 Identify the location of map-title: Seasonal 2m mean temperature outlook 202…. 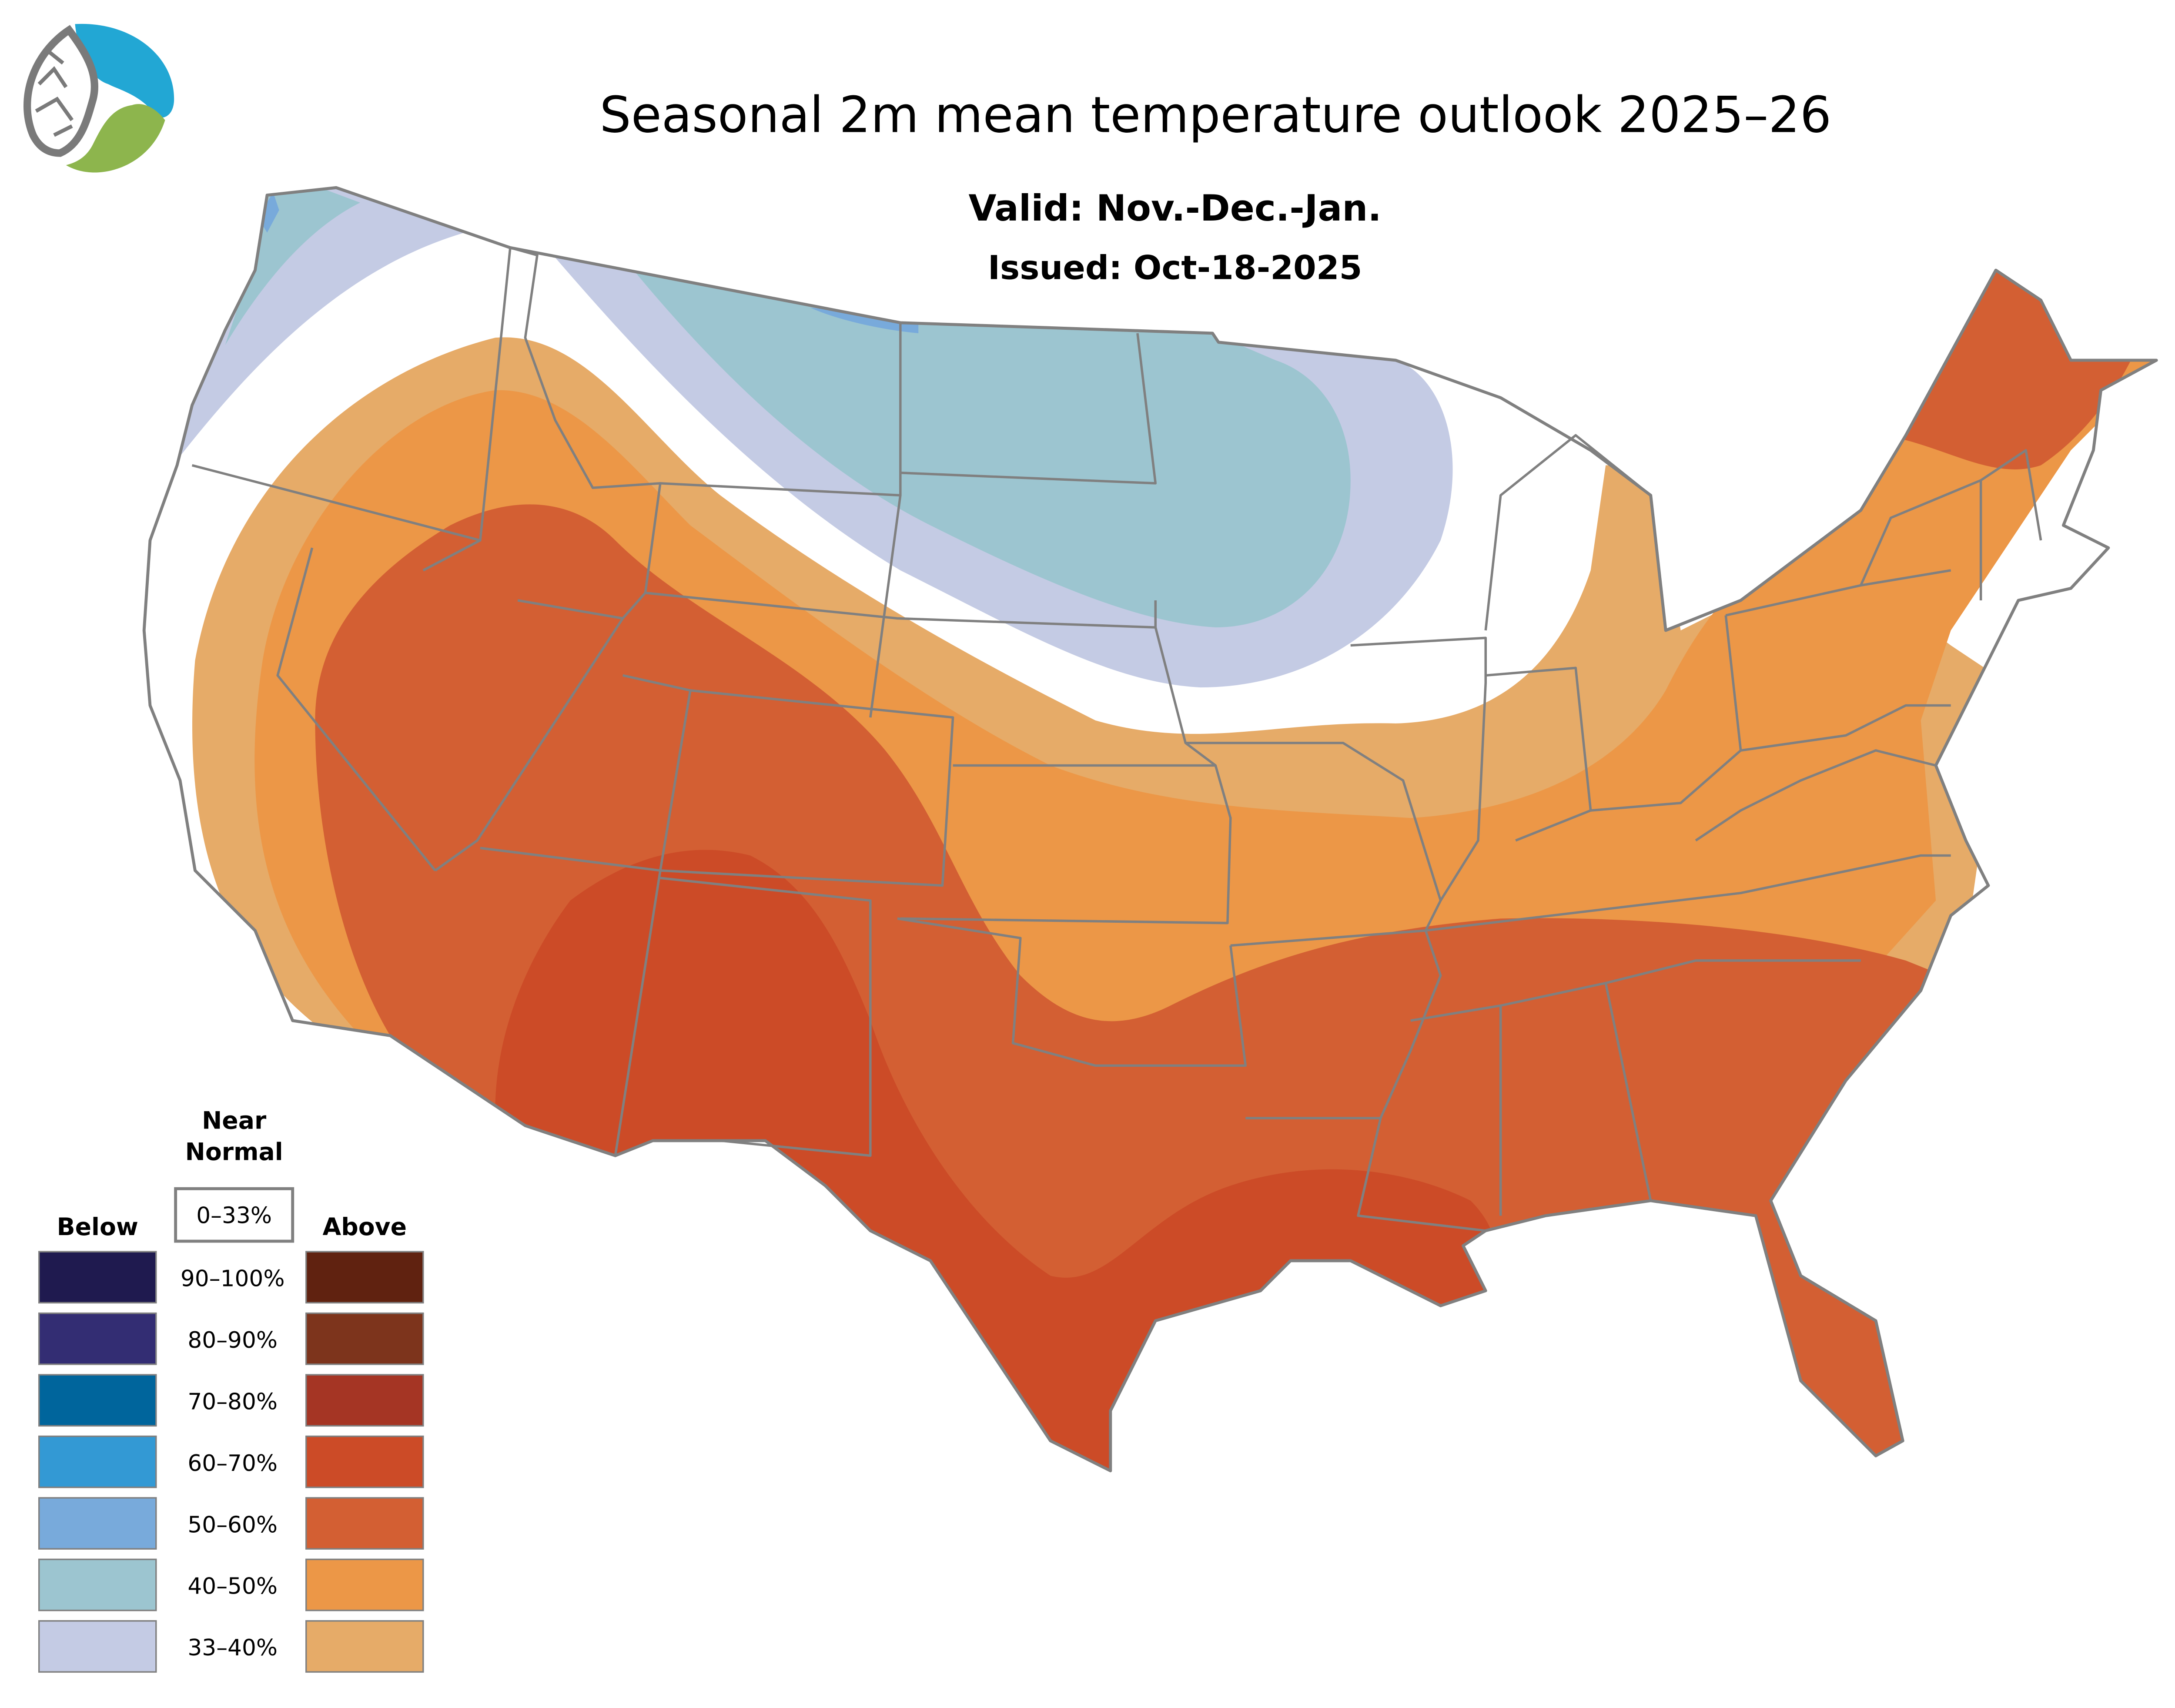
(1215, 115).